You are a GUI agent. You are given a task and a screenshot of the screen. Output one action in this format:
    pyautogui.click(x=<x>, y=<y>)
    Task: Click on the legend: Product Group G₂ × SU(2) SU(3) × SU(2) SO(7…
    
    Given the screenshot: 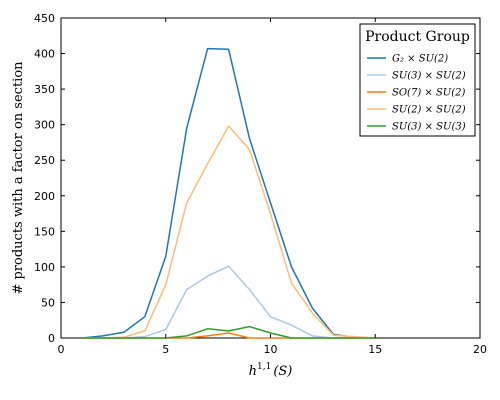 What is the action you would take?
    pyautogui.click(x=417, y=80)
    